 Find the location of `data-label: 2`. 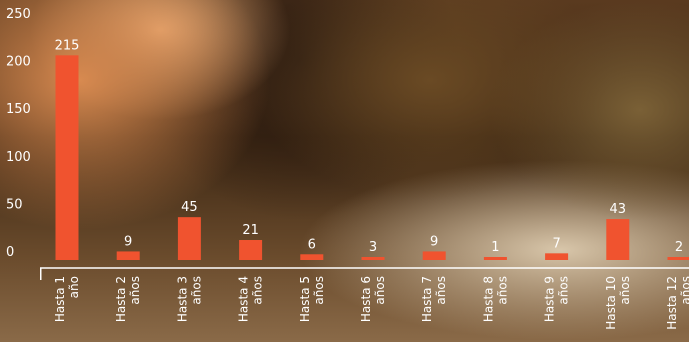

data-label: 2 is located at coordinates (679, 247).